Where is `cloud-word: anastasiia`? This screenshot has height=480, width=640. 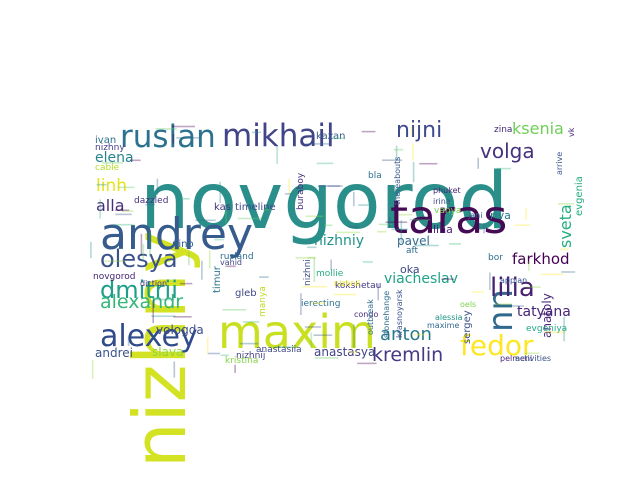
cloud-word: anastasiia is located at coordinates (279, 350).